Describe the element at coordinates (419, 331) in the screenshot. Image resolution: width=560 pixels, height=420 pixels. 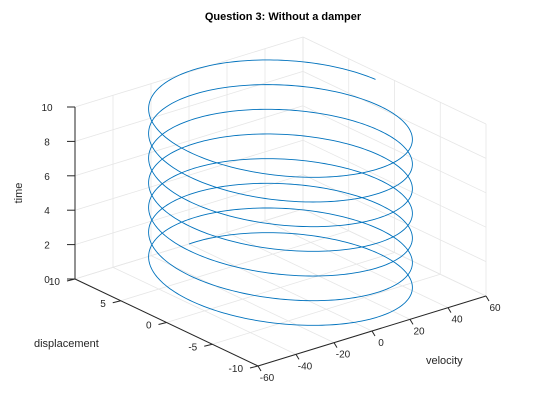
I see `x-tick-label: 20` at that location.